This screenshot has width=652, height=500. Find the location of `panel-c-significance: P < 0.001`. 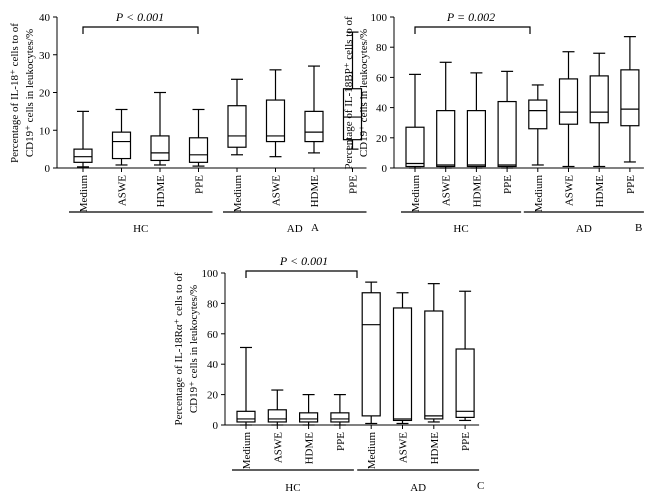

panel-c-significance: P < 0.001 is located at coordinates (303, 261).